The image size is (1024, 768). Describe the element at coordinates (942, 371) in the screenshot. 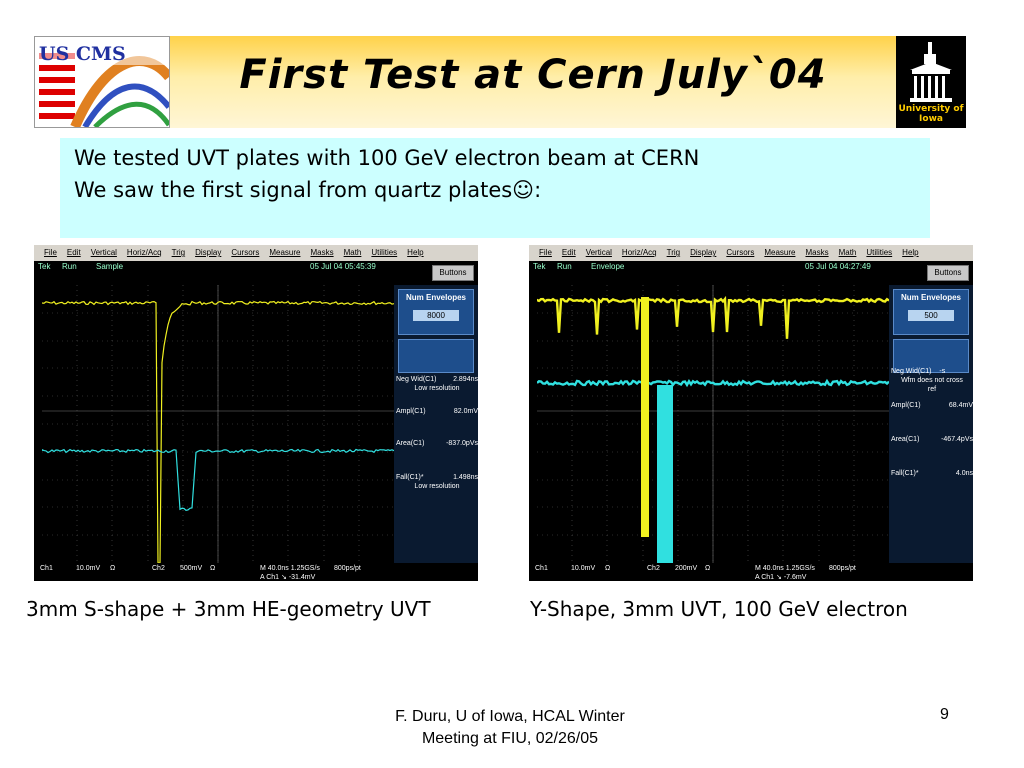

I see `meas-value: -s` at that location.